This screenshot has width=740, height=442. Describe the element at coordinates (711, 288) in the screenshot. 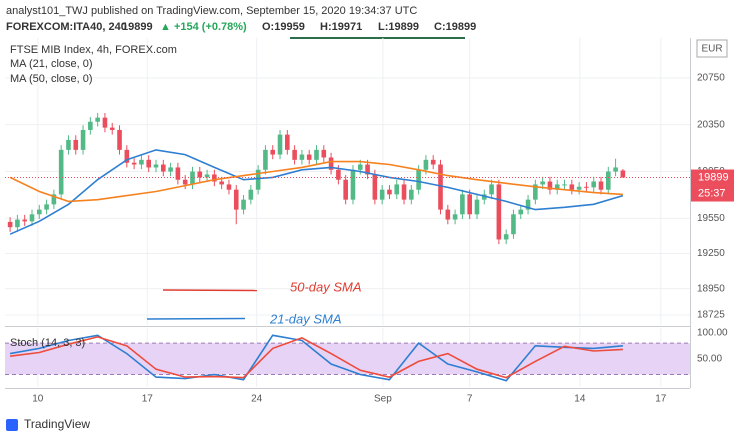

I see `y-tick-label: 18950` at that location.